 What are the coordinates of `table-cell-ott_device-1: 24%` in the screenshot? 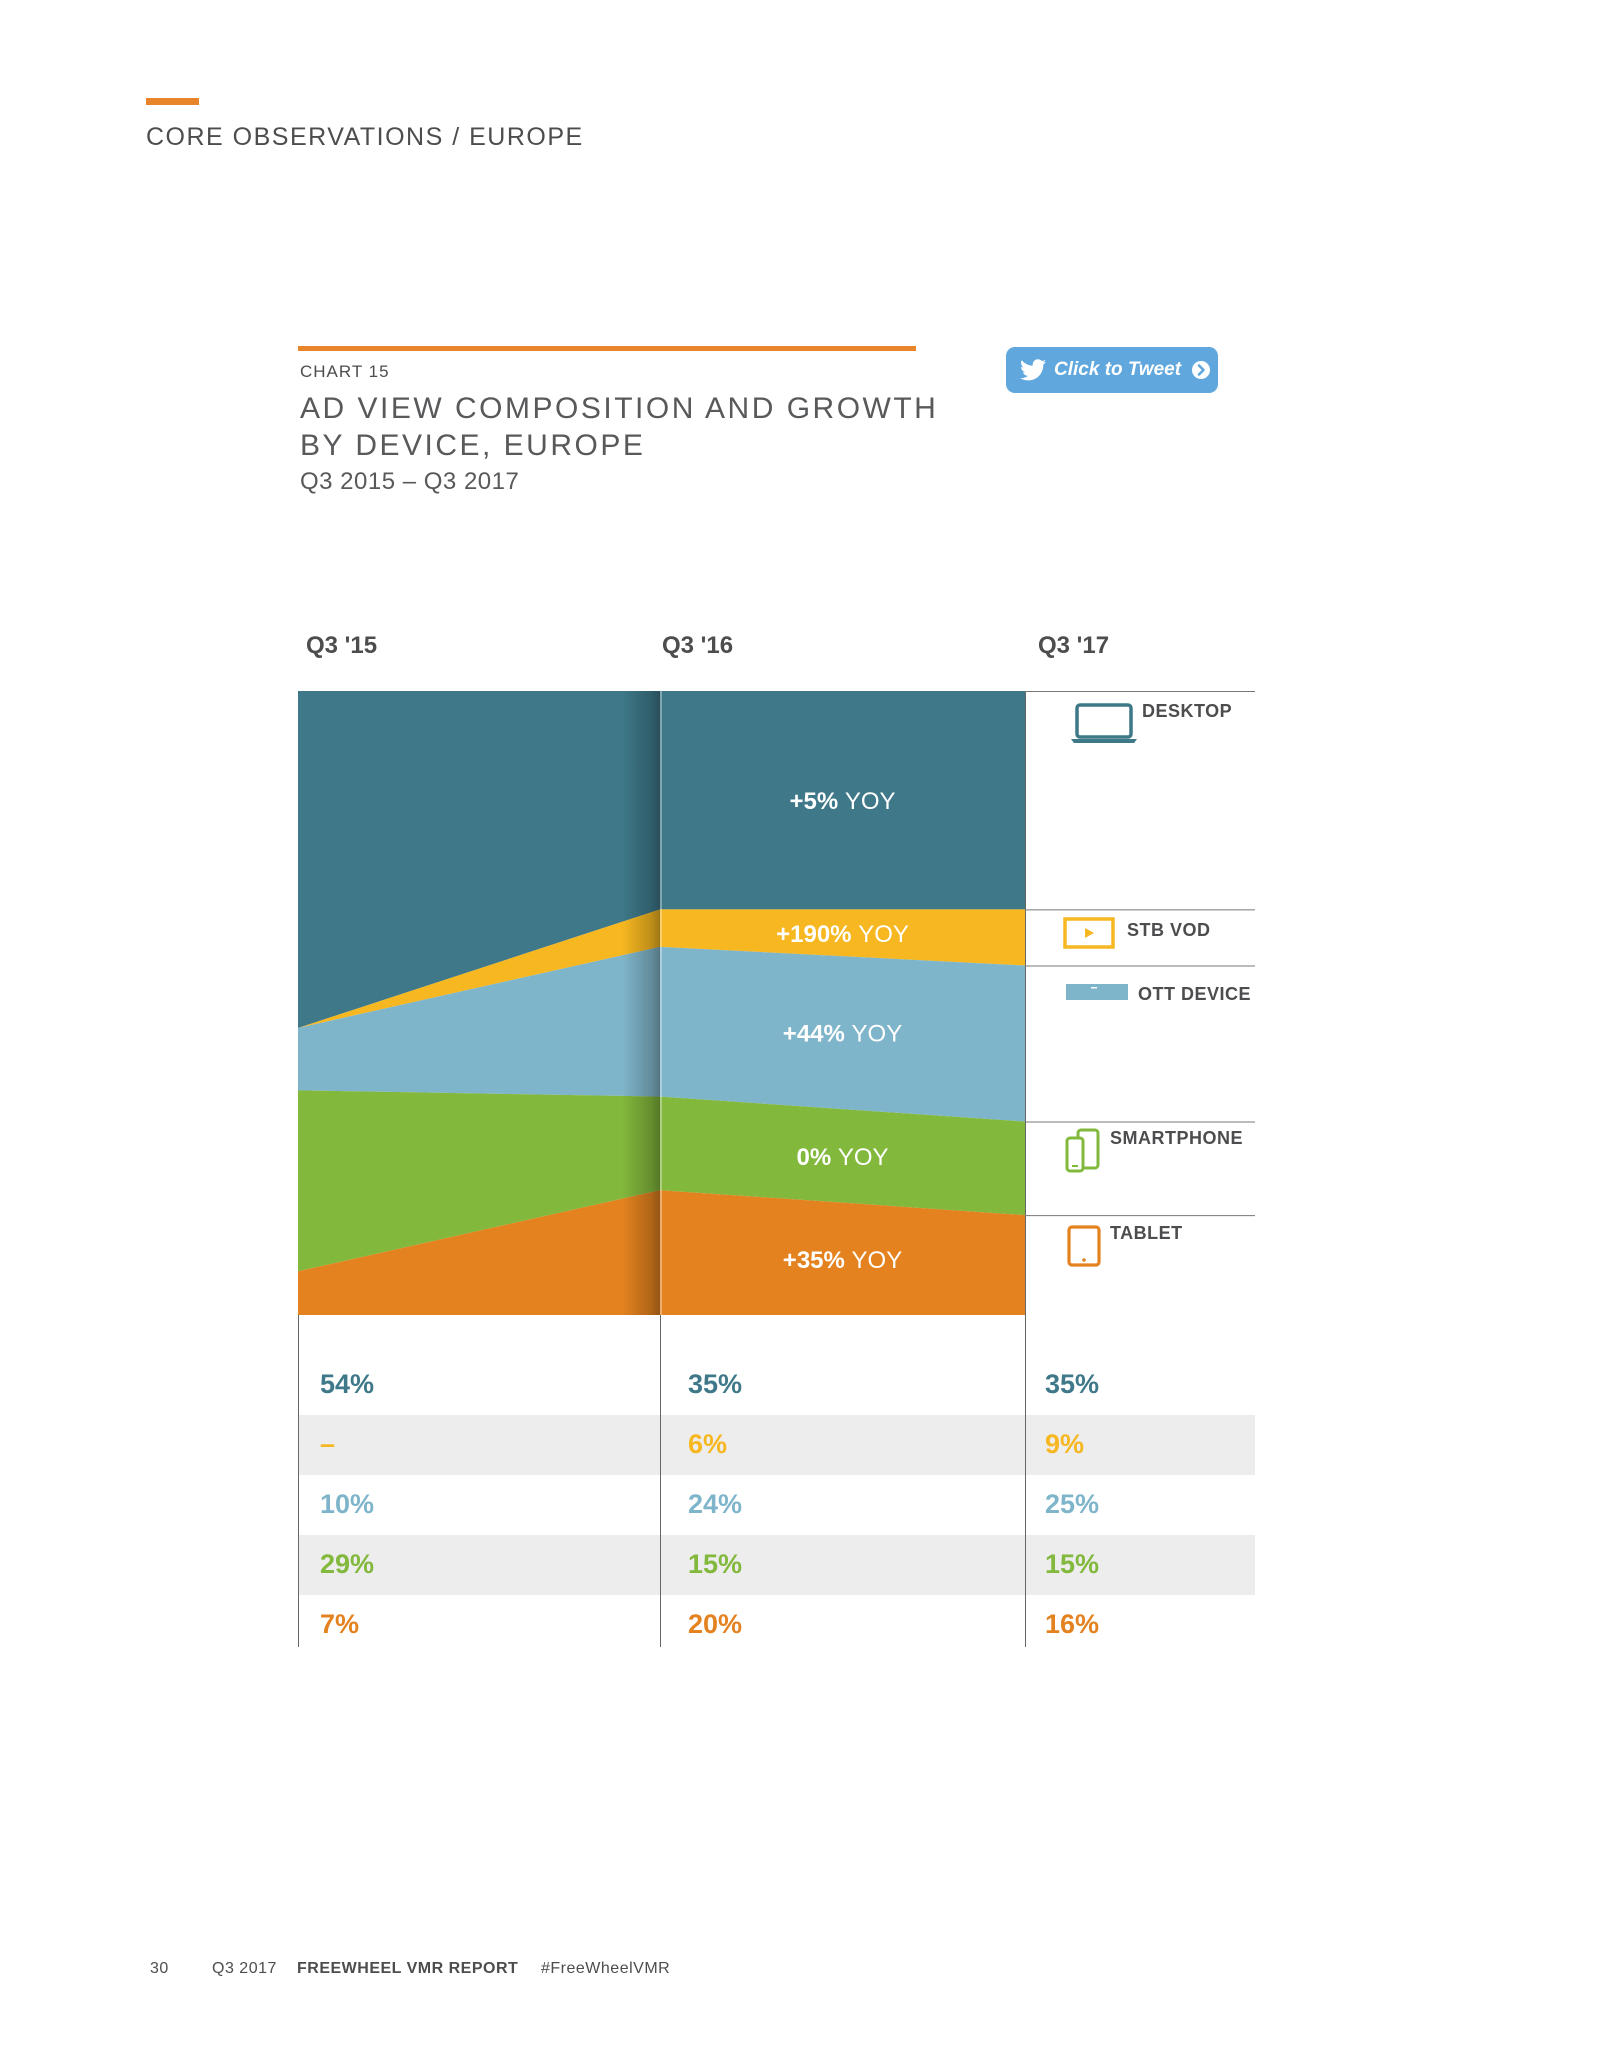 It's located at (715, 1504).